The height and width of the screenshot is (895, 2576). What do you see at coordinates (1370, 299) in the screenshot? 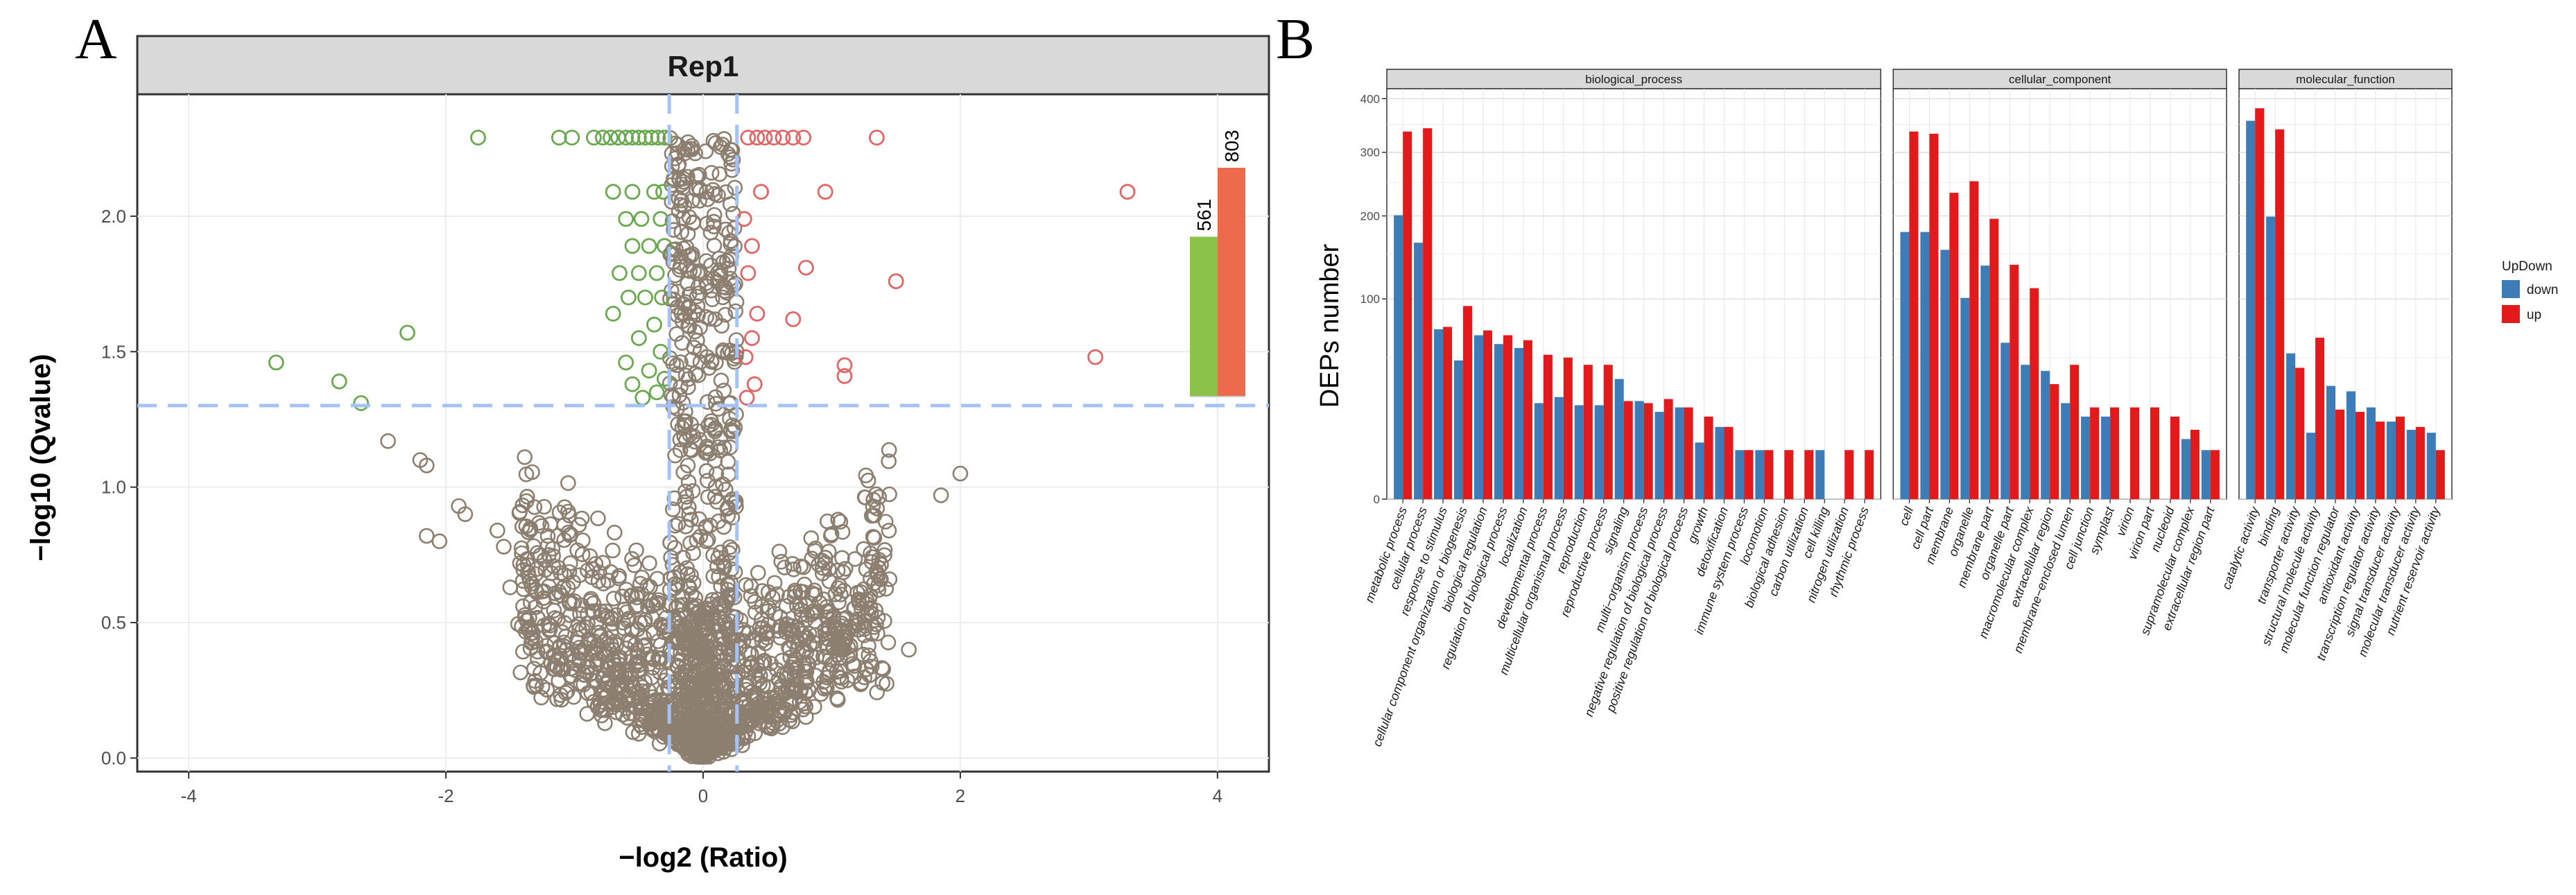
I see `go-y-tick-label: 100` at bounding box center [1370, 299].